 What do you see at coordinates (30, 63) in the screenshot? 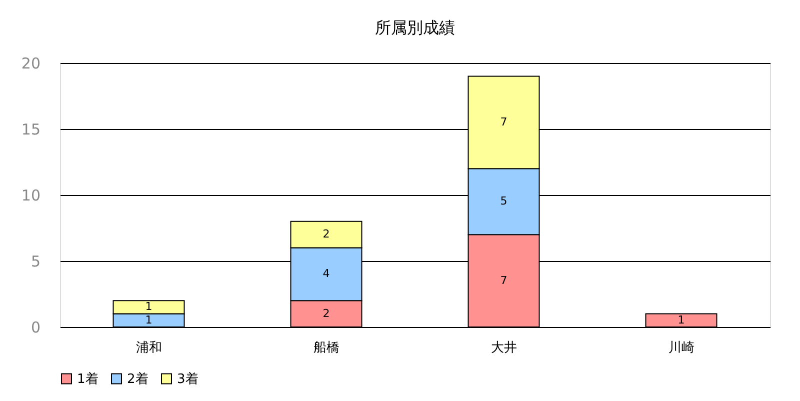
I see `y-tick-label: 20` at bounding box center [30, 63].